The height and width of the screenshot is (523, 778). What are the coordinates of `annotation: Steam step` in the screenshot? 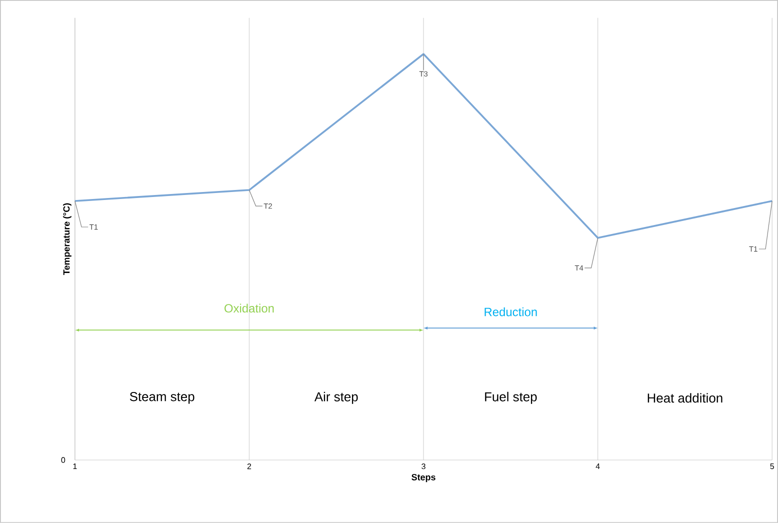 It's located at (162, 398).